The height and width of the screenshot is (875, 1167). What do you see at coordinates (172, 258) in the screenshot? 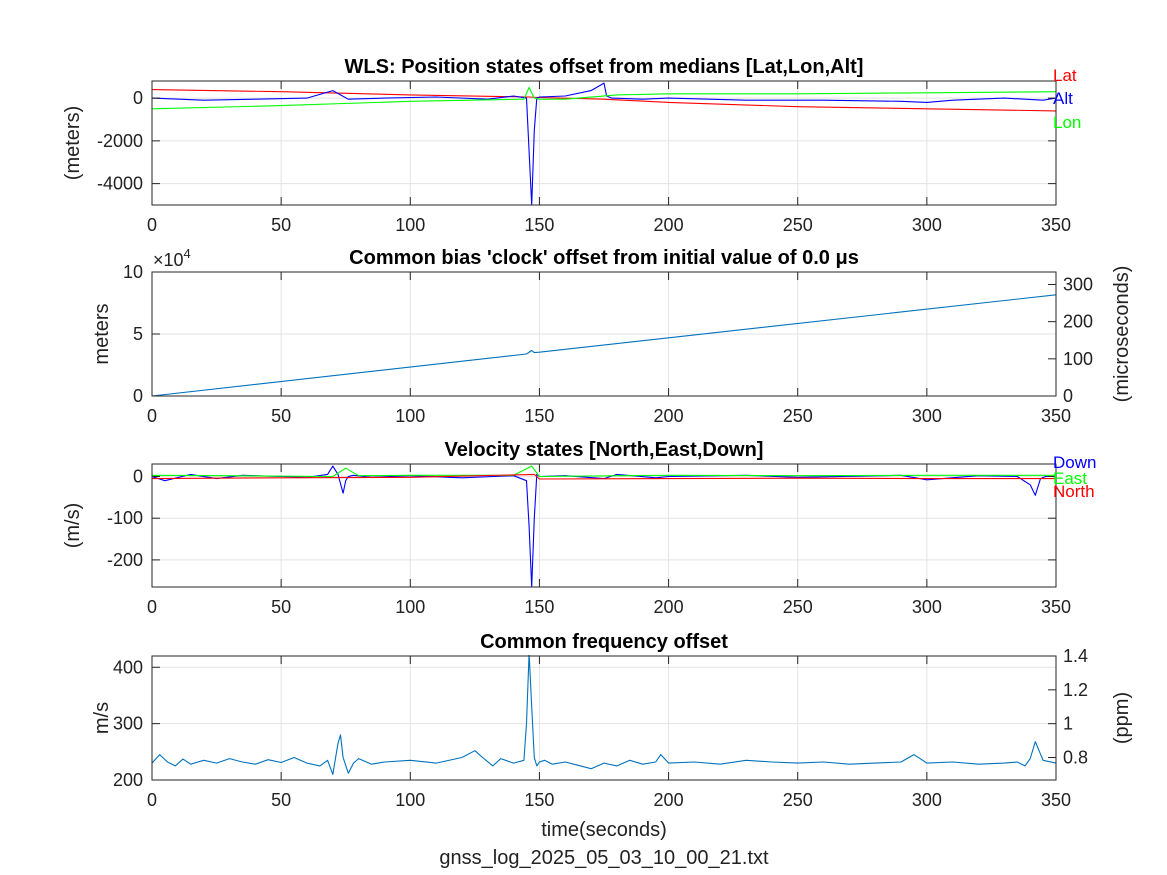
I see `y-exponent-label: ×10⁴` at bounding box center [172, 258].